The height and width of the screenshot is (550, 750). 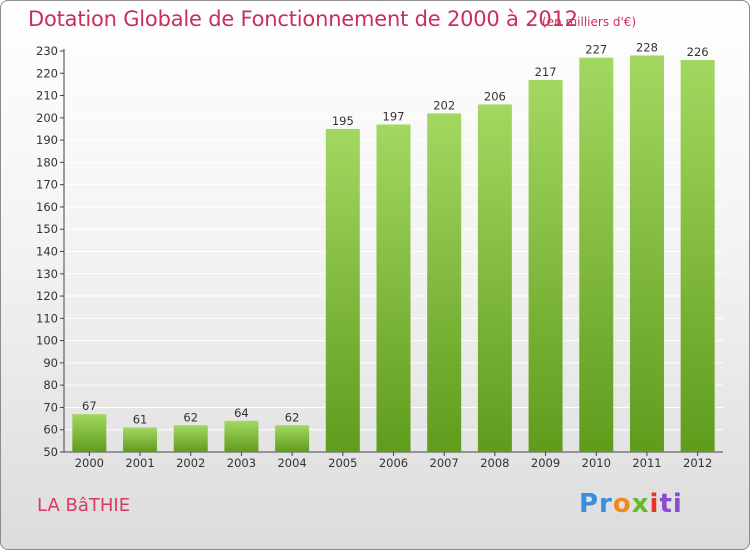 I want to click on y-tick-label: 200, so click(x=47, y=118).